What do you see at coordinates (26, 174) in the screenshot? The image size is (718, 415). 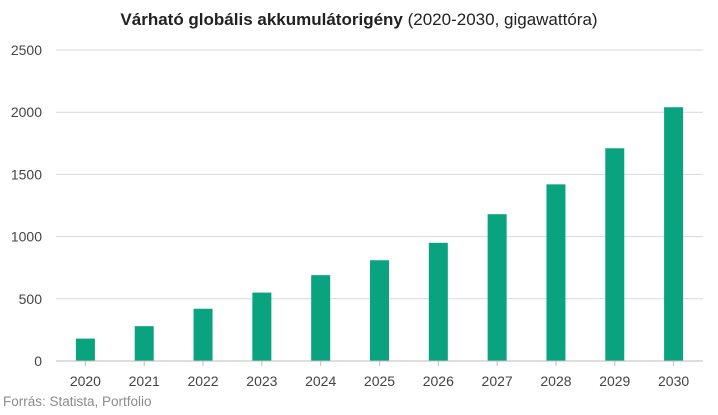 I see `y-tick-label: 1500` at bounding box center [26, 174].